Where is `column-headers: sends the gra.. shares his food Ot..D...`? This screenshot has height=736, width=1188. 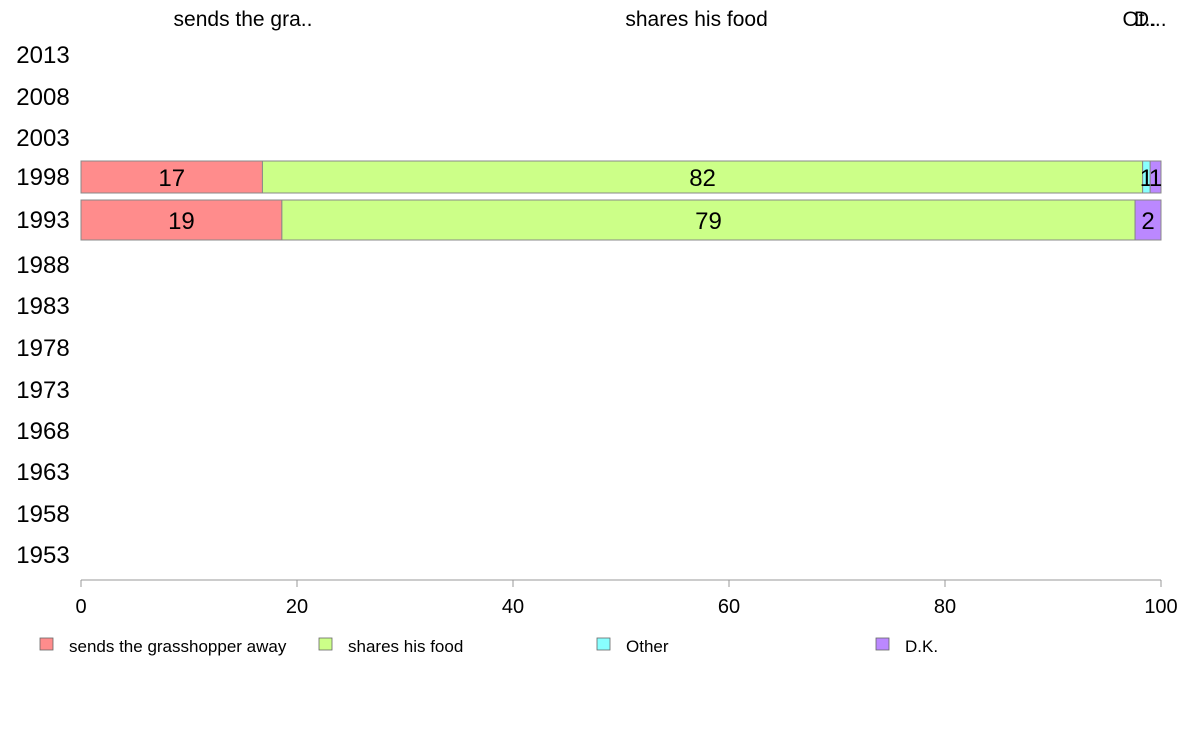
column-headers: sends the gra.. shares his food Ot..D... is located at coordinates (670, 19).